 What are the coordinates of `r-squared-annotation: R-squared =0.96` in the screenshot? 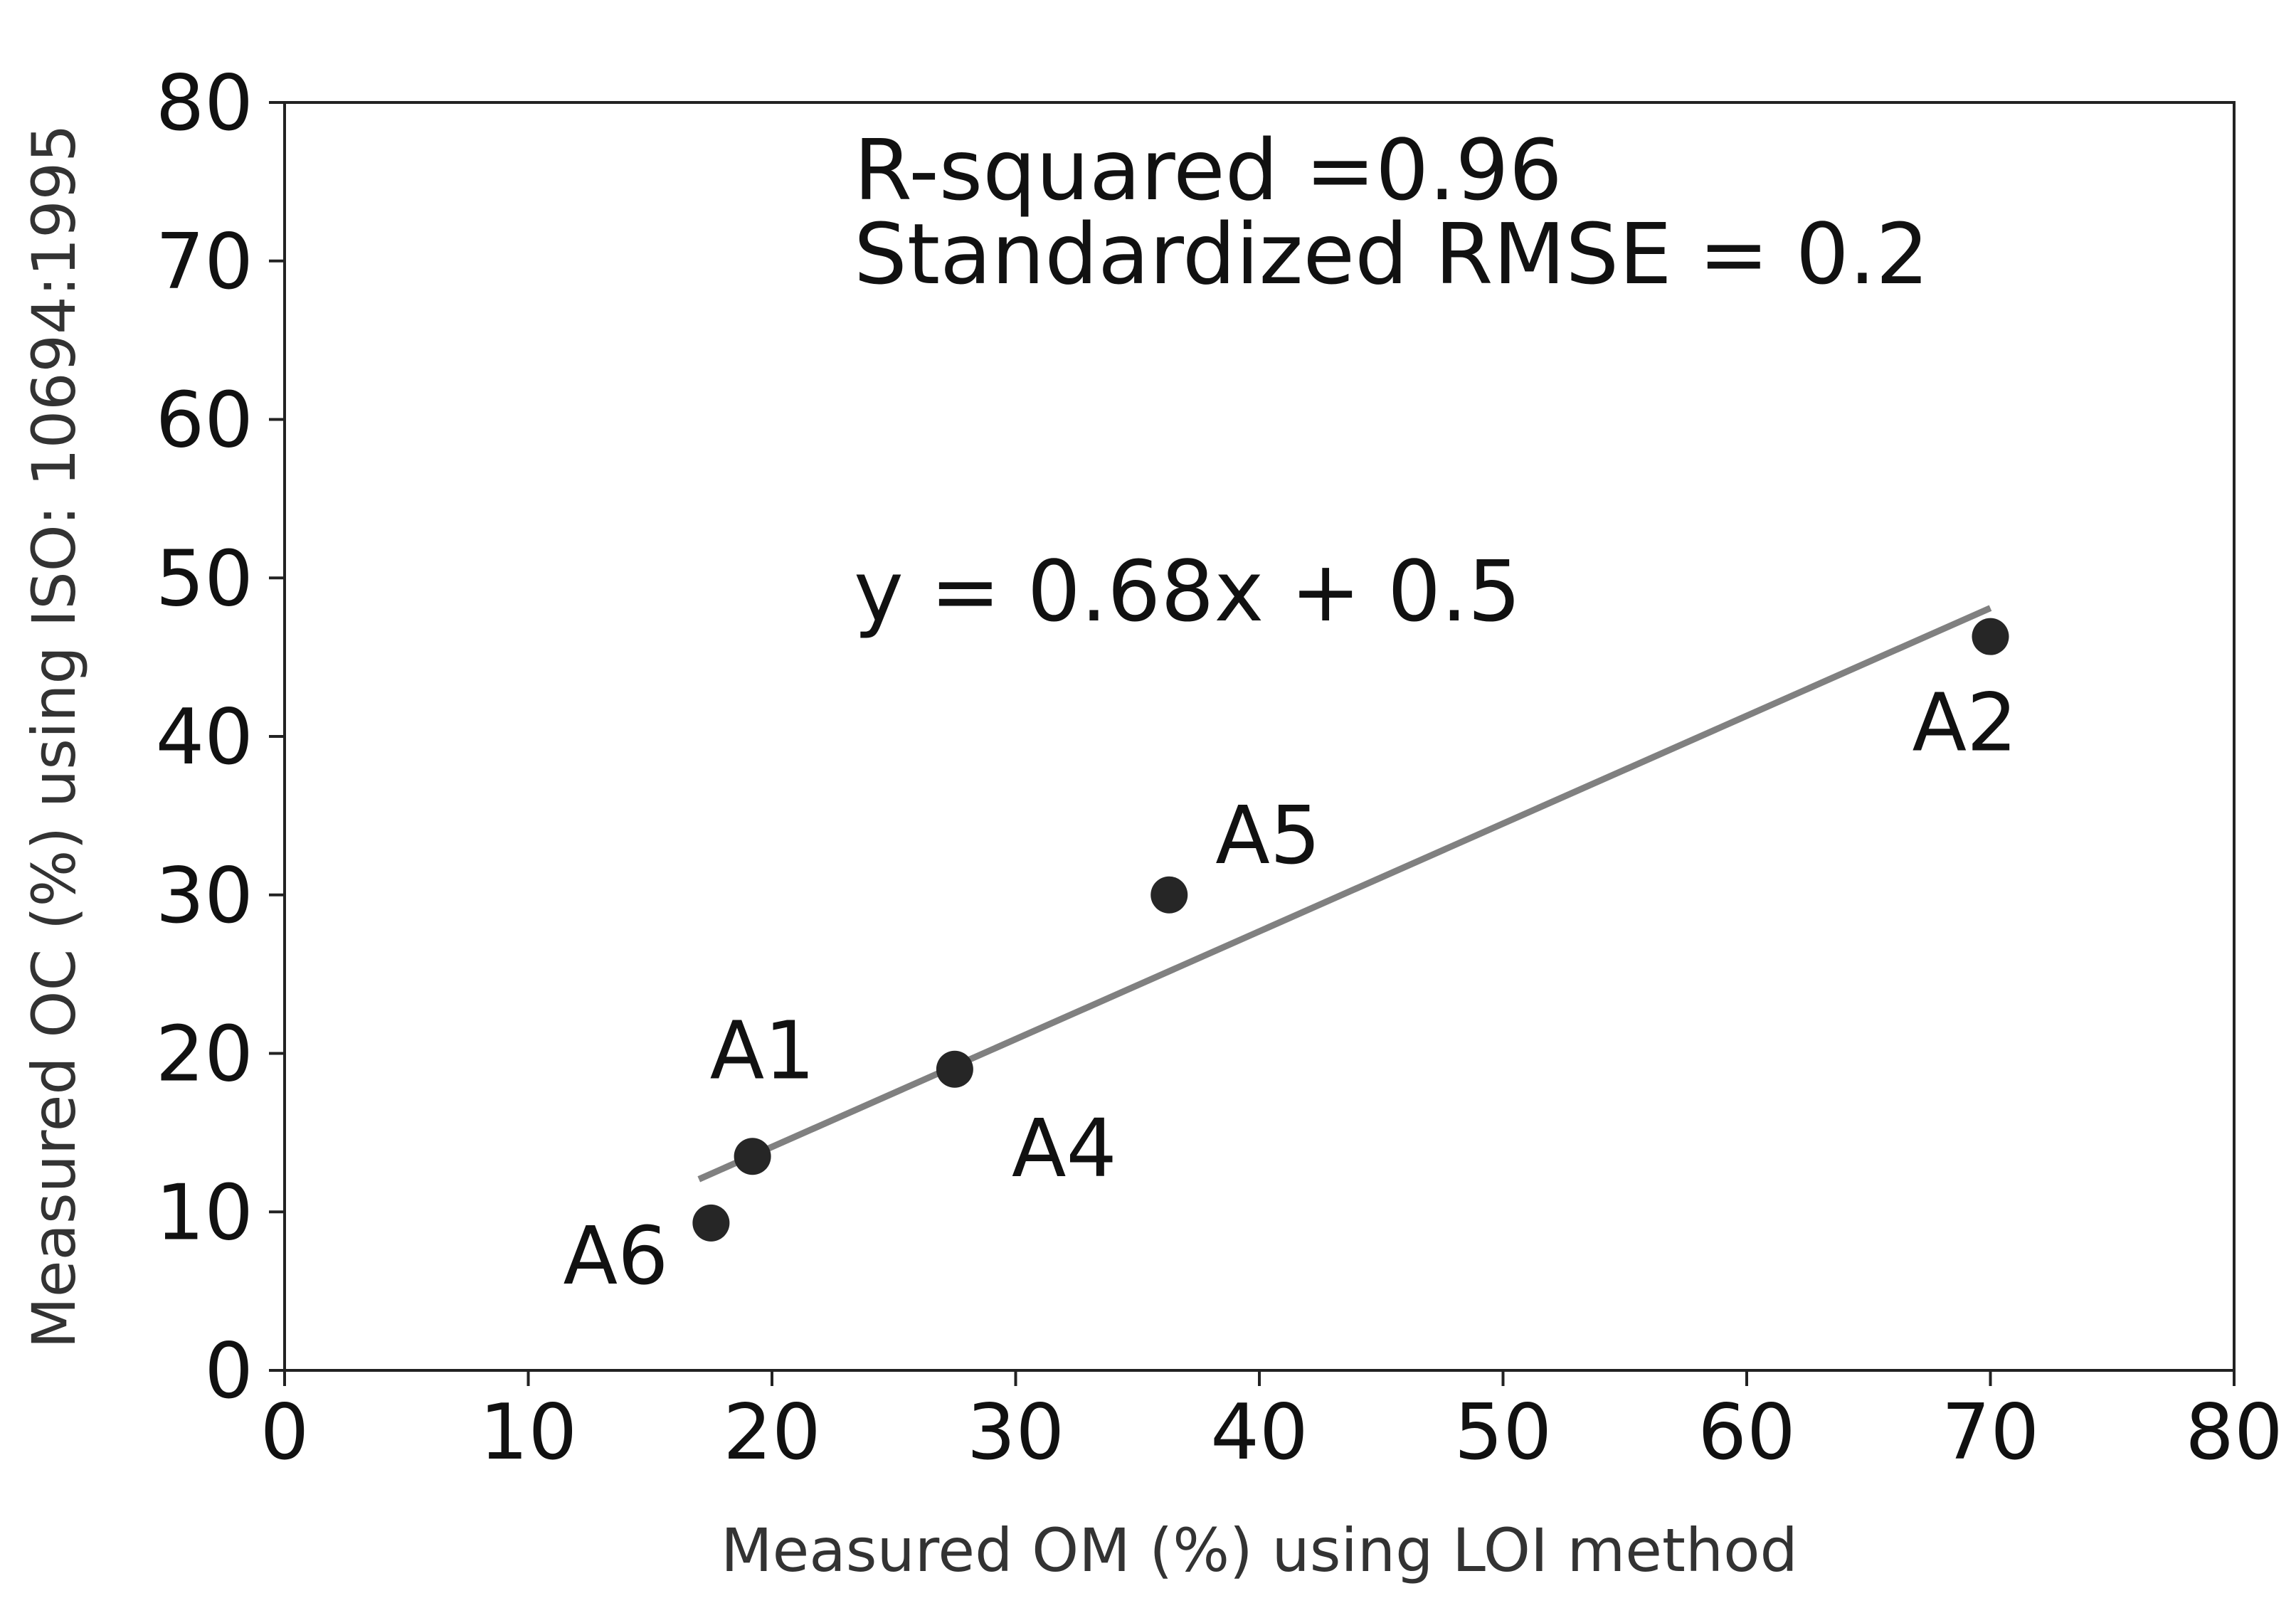 It's located at (1208, 170).